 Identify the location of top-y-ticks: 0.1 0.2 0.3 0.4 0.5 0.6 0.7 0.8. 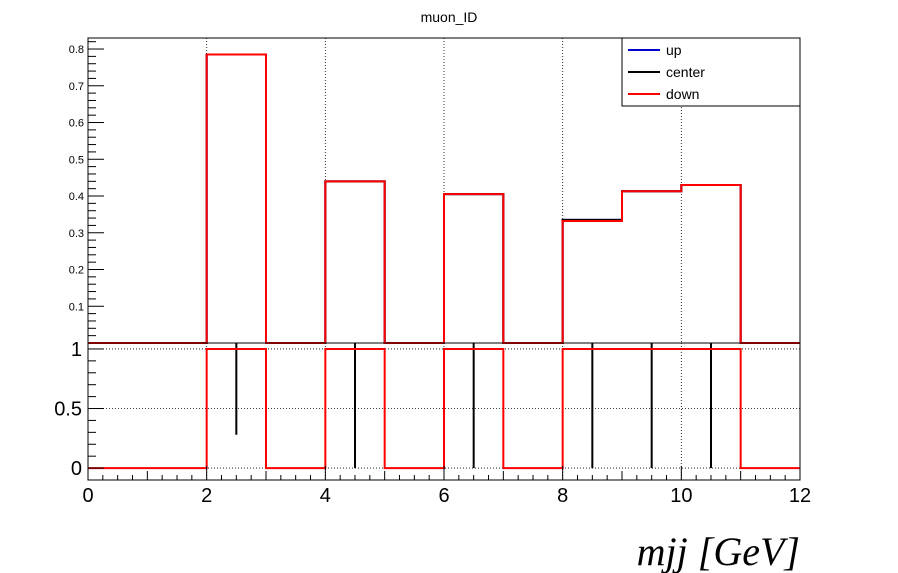
(86, 192).